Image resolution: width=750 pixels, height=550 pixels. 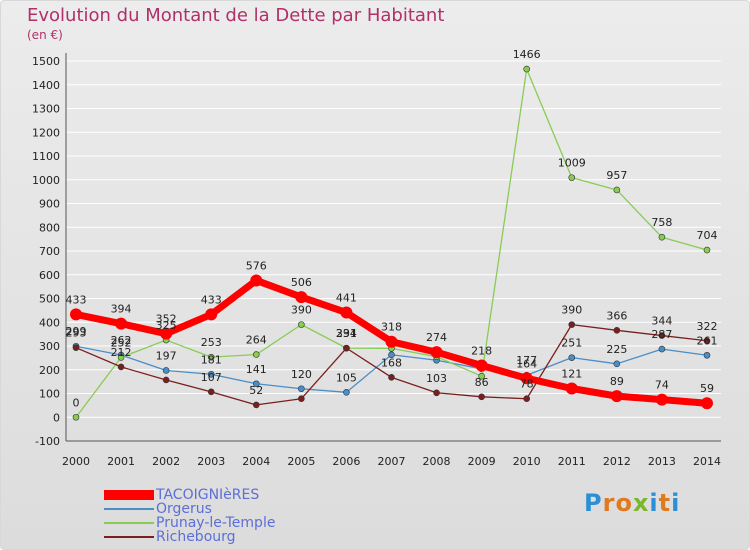 I want to click on y-tick-label: 500, so click(x=49, y=299).